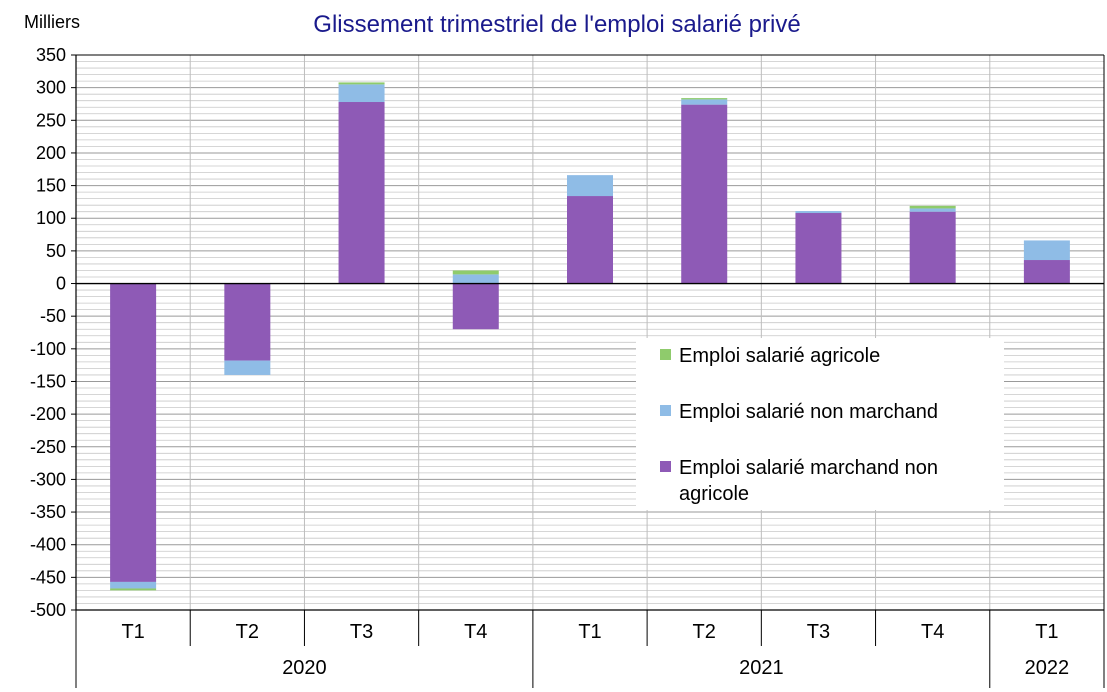  What do you see at coordinates (53, 316) in the screenshot?
I see `y-tick-label: -50` at bounding box center [53, 316].